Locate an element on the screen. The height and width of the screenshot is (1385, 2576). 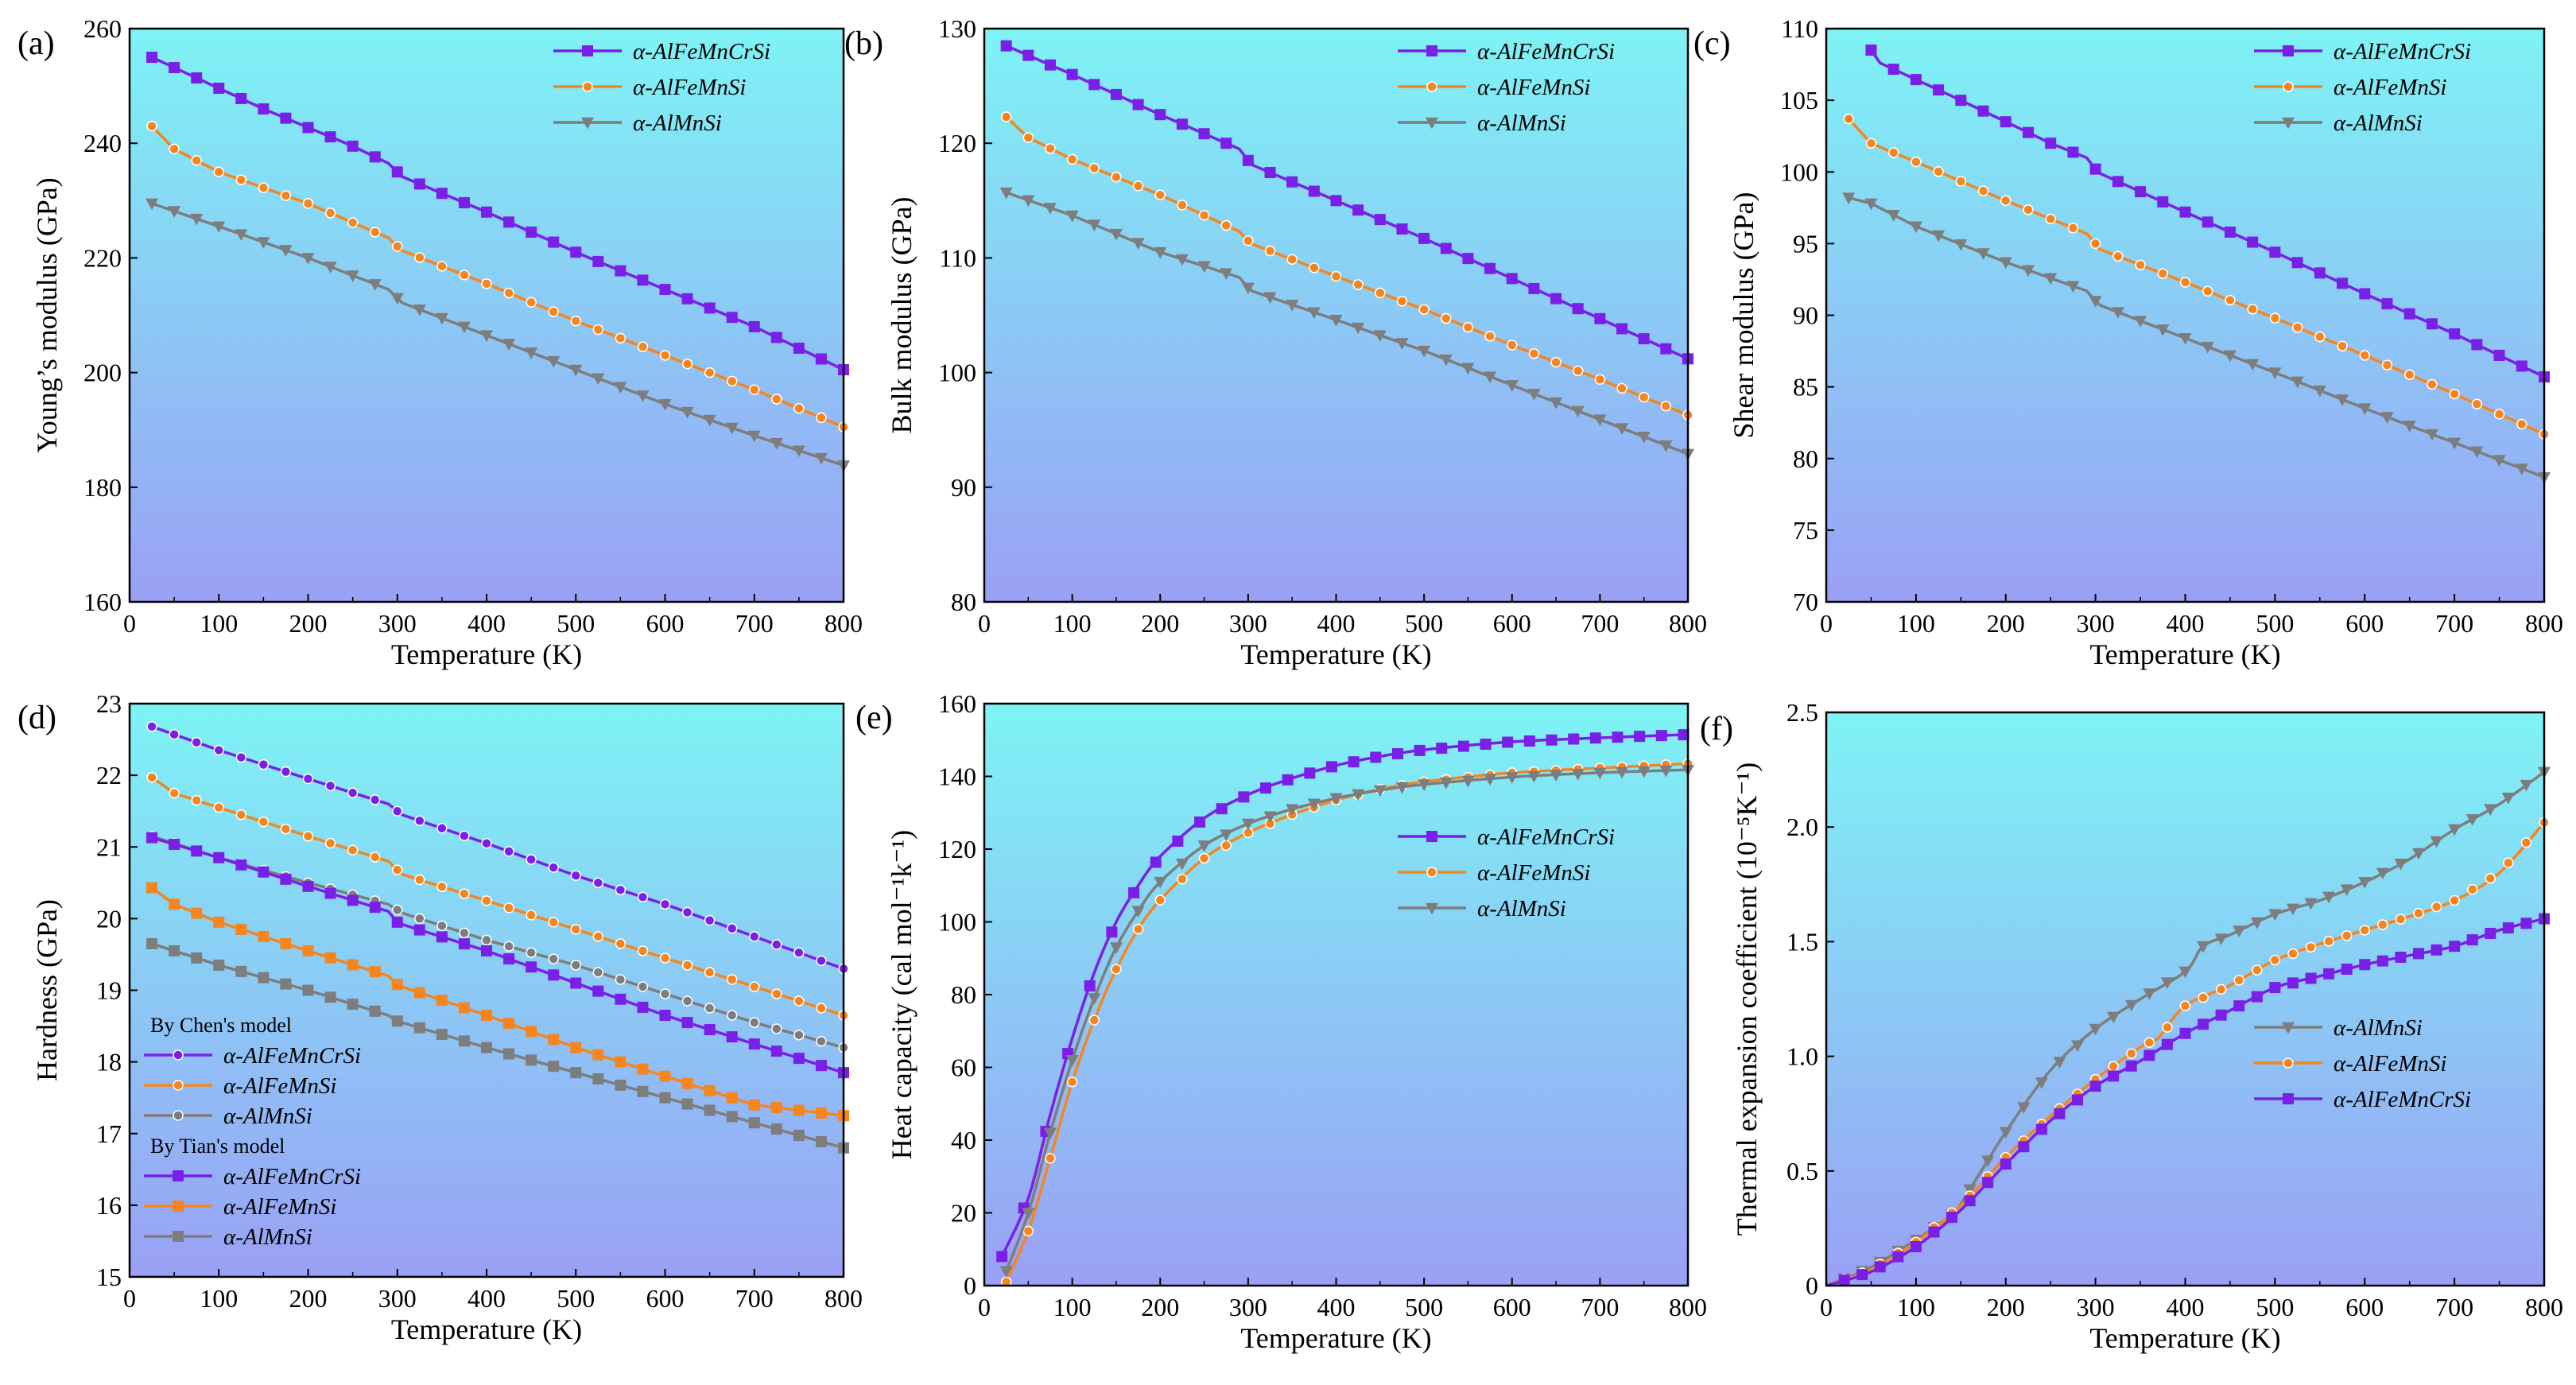
y-tick-label: 160 is located at coordinates (957, 704).